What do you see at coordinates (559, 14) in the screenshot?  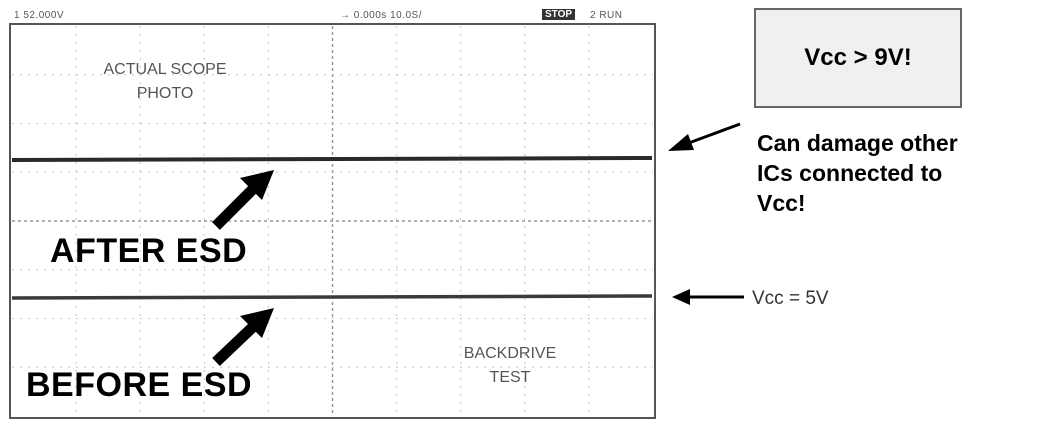 I see `mode-badge: STOP` at bounding box center [559, 14].